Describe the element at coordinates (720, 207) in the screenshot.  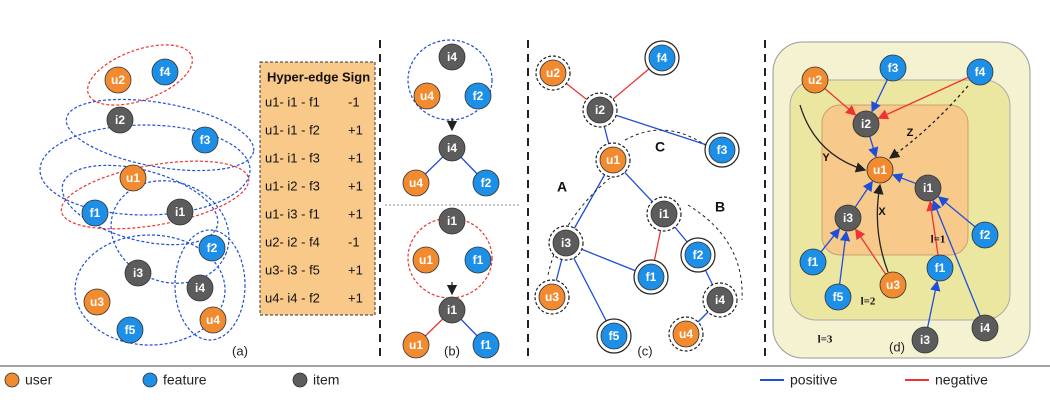
I see `region-label: B` at that location.